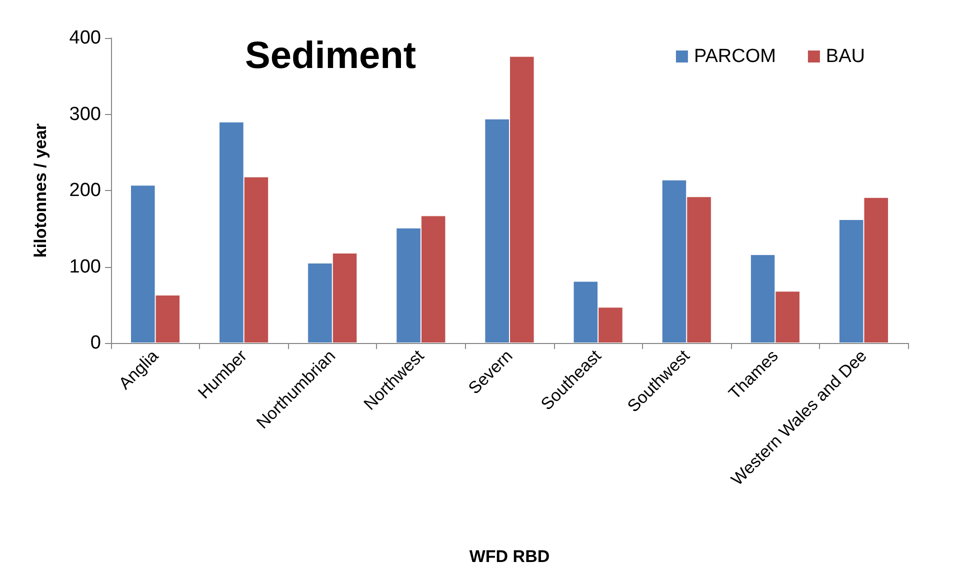 Image resolution: width=958 pixels, height=581 pixels. Describe the element at coordinates (509, 556) in the screenshot. I see `x-axis-title: WFD RBD` at that location.